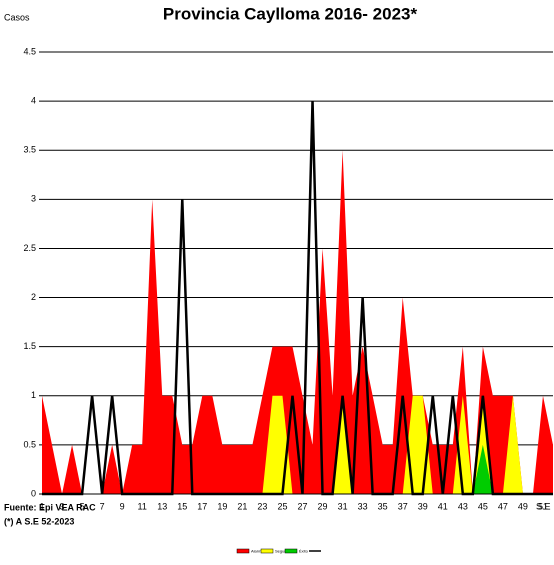  I want to click on legend-label: Éxito, so click(304, 551).